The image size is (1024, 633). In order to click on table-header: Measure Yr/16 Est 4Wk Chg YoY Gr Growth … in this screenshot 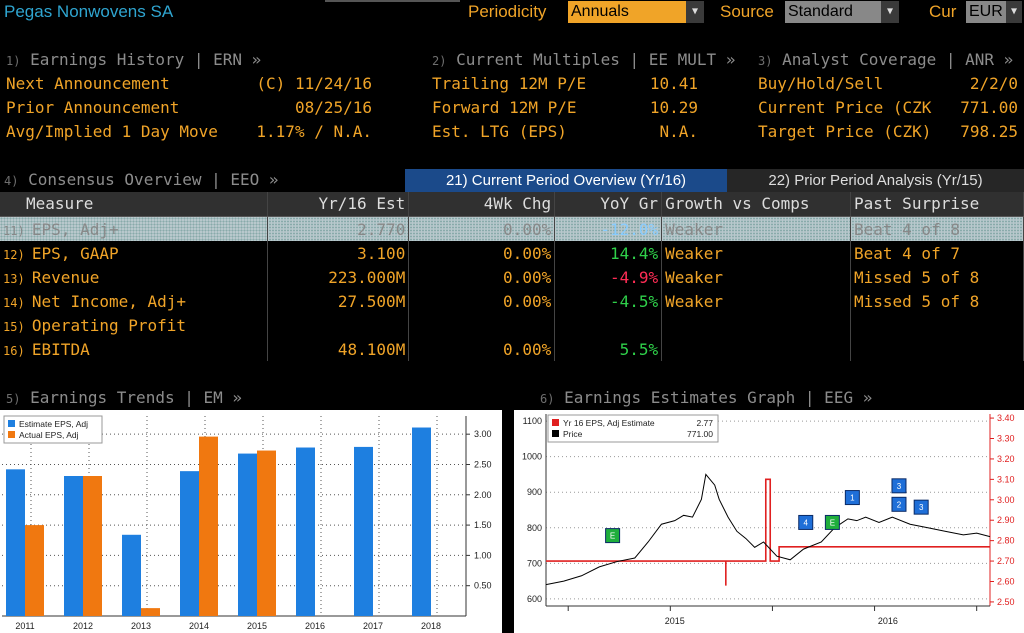, I will do `click(512, 204)`.